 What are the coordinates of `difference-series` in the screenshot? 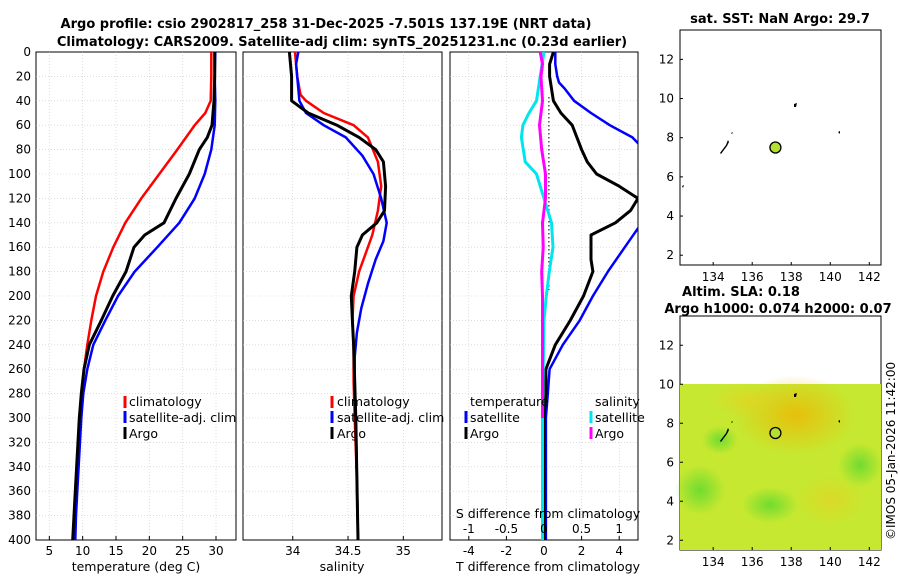 It's located at (578, 296).